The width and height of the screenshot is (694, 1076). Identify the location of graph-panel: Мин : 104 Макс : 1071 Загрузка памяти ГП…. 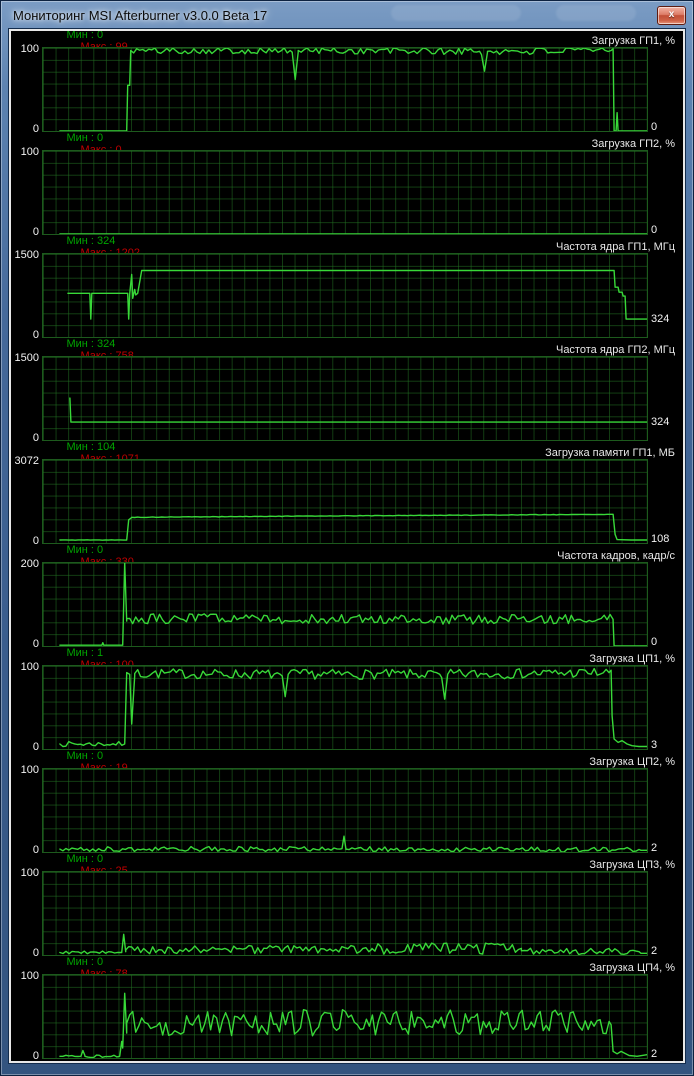
(347, 494).